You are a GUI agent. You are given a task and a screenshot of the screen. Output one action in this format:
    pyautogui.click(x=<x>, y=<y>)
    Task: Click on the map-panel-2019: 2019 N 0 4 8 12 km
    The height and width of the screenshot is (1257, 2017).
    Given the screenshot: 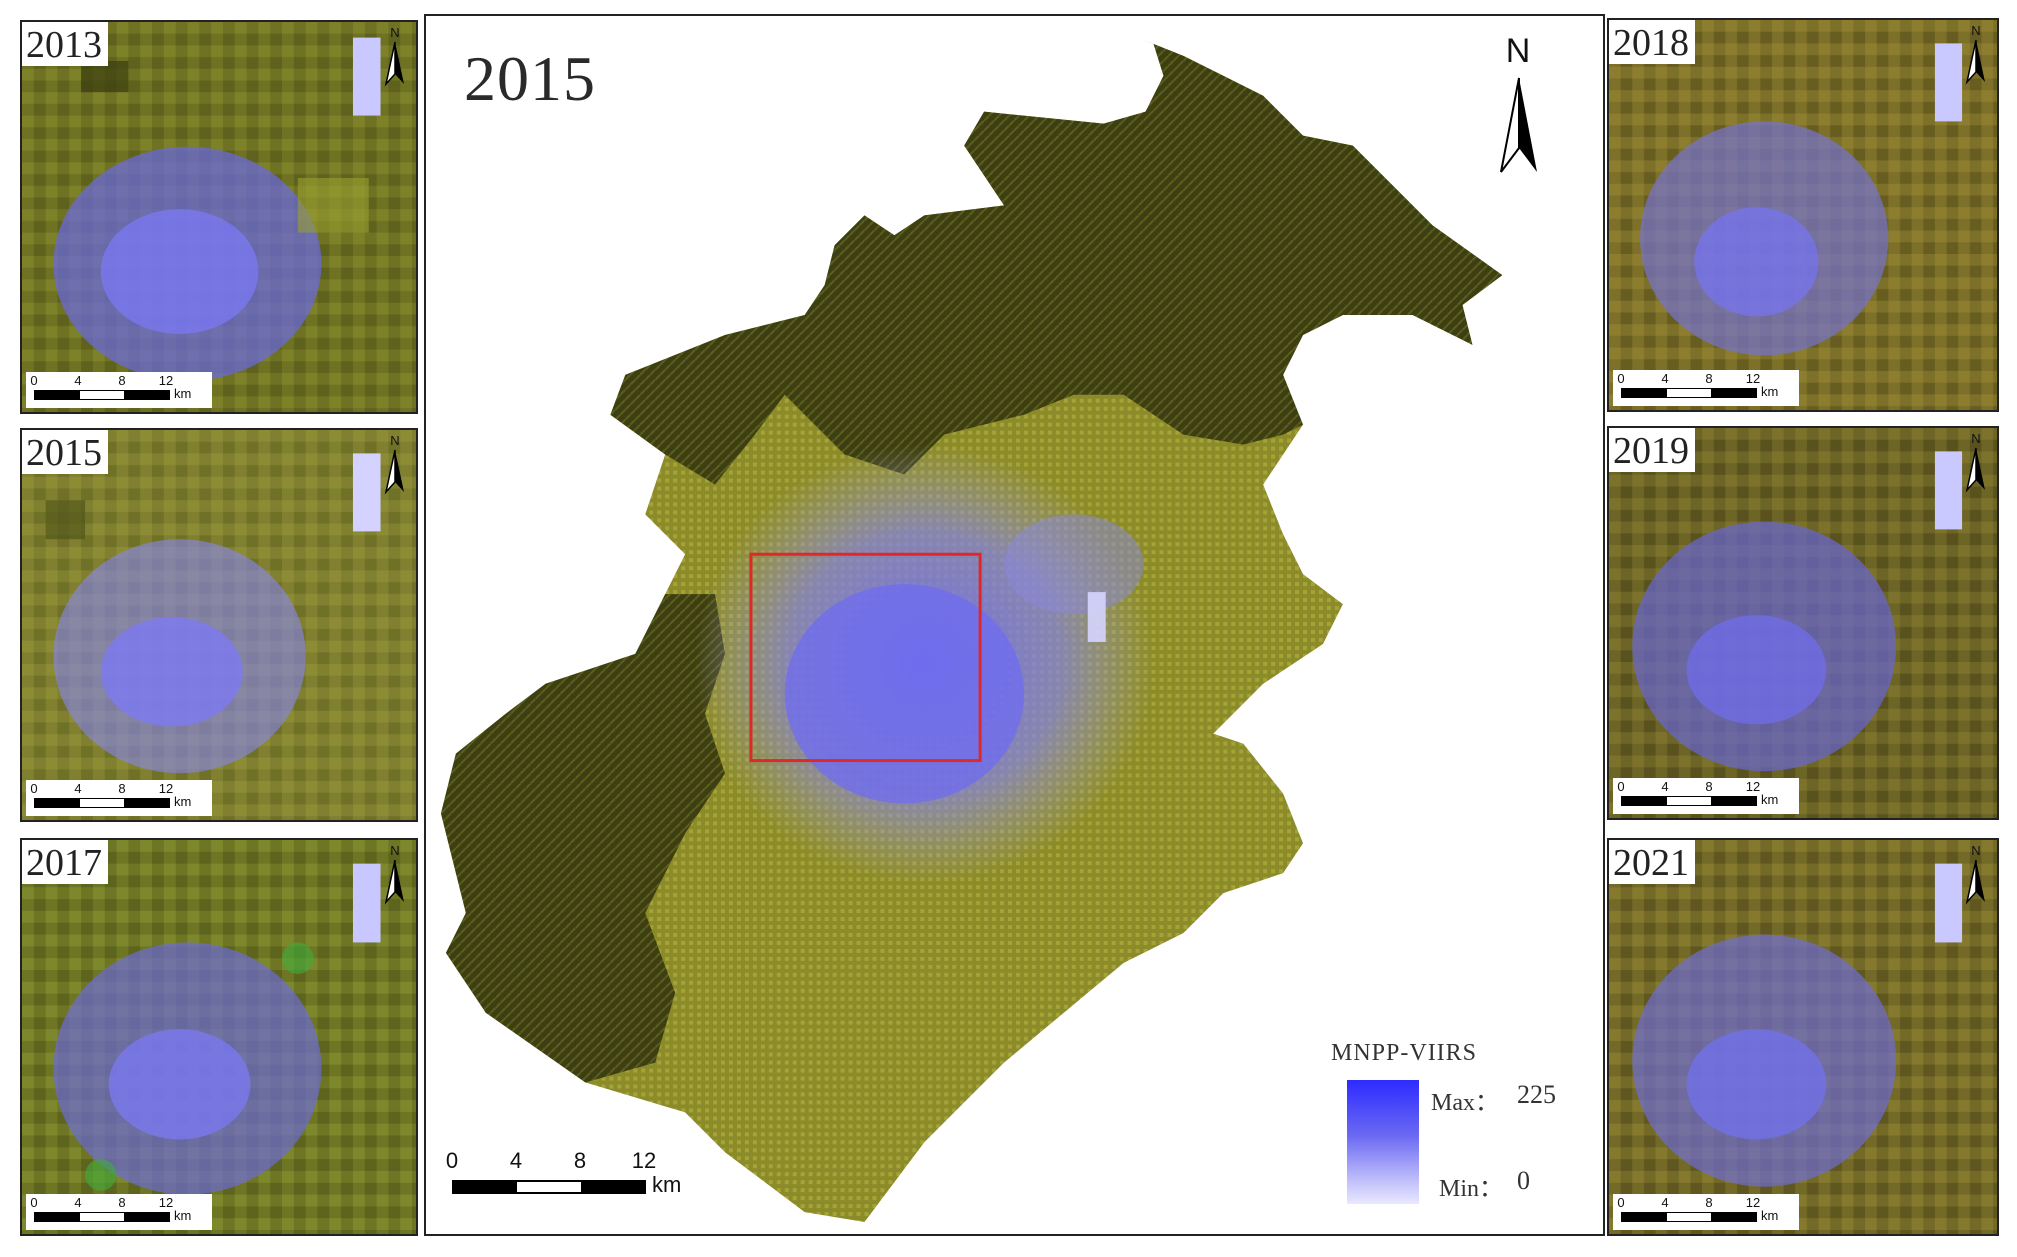 What is the action you would take?
    pyautogui.click(x=1803, y=623)
    